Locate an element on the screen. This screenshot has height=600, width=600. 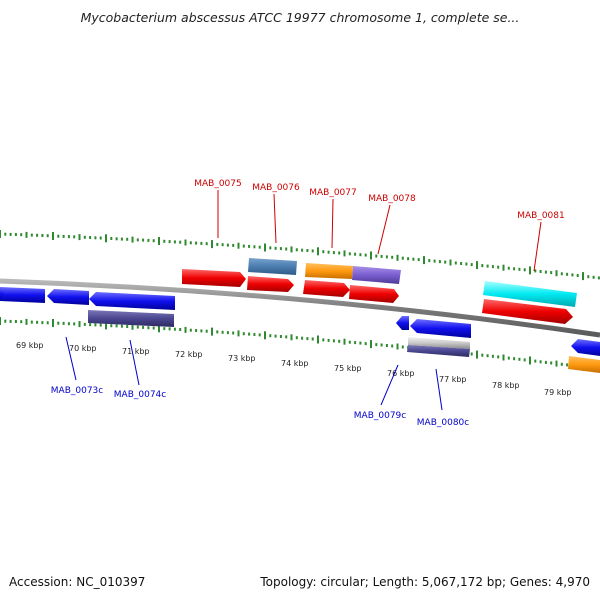
feature-right-edge-rna is located at coordinates (584, 364).